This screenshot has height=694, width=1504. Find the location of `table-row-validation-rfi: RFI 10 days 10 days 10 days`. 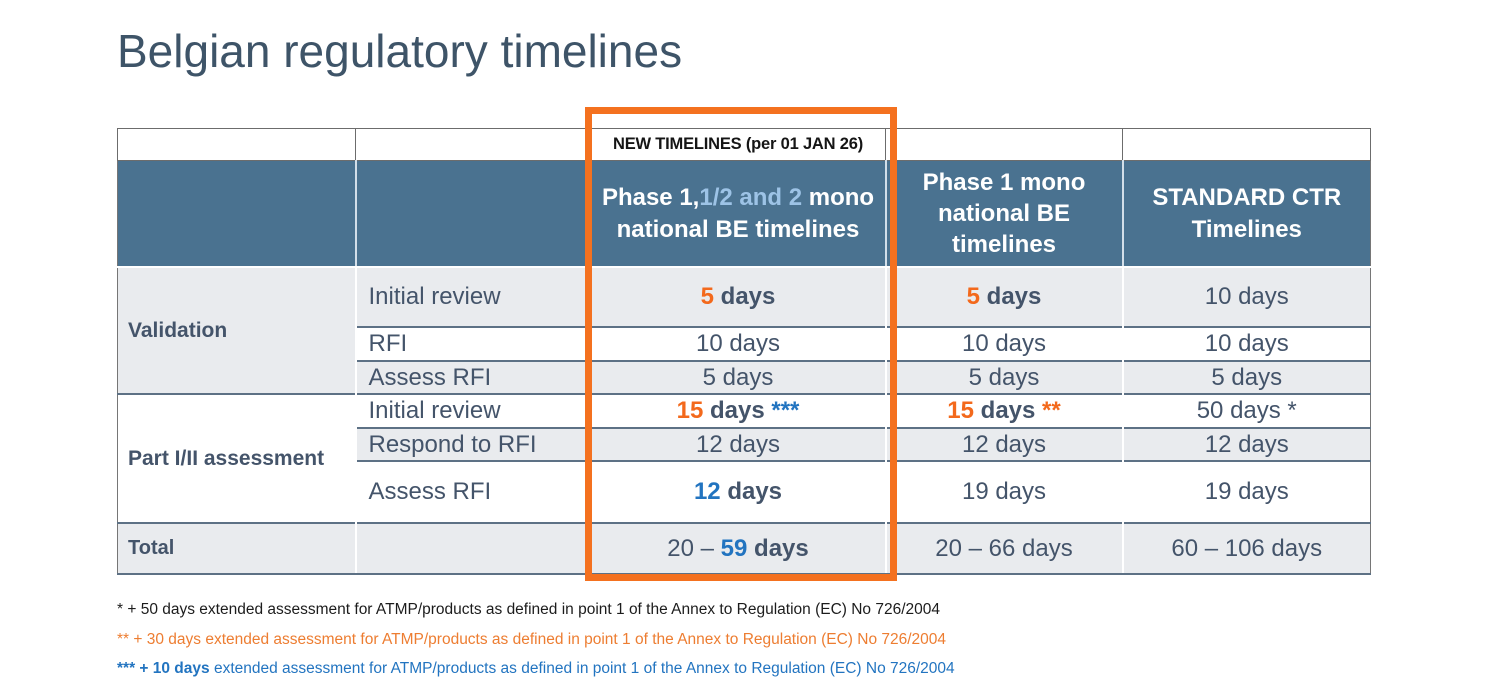

table-row-validation-rfi: RFI 10 days 10 days 10 days is located at coordinates (744, 343).